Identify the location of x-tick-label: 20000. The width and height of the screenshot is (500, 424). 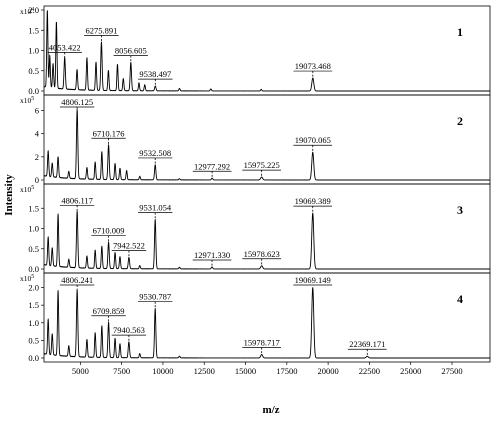
(327, 371).